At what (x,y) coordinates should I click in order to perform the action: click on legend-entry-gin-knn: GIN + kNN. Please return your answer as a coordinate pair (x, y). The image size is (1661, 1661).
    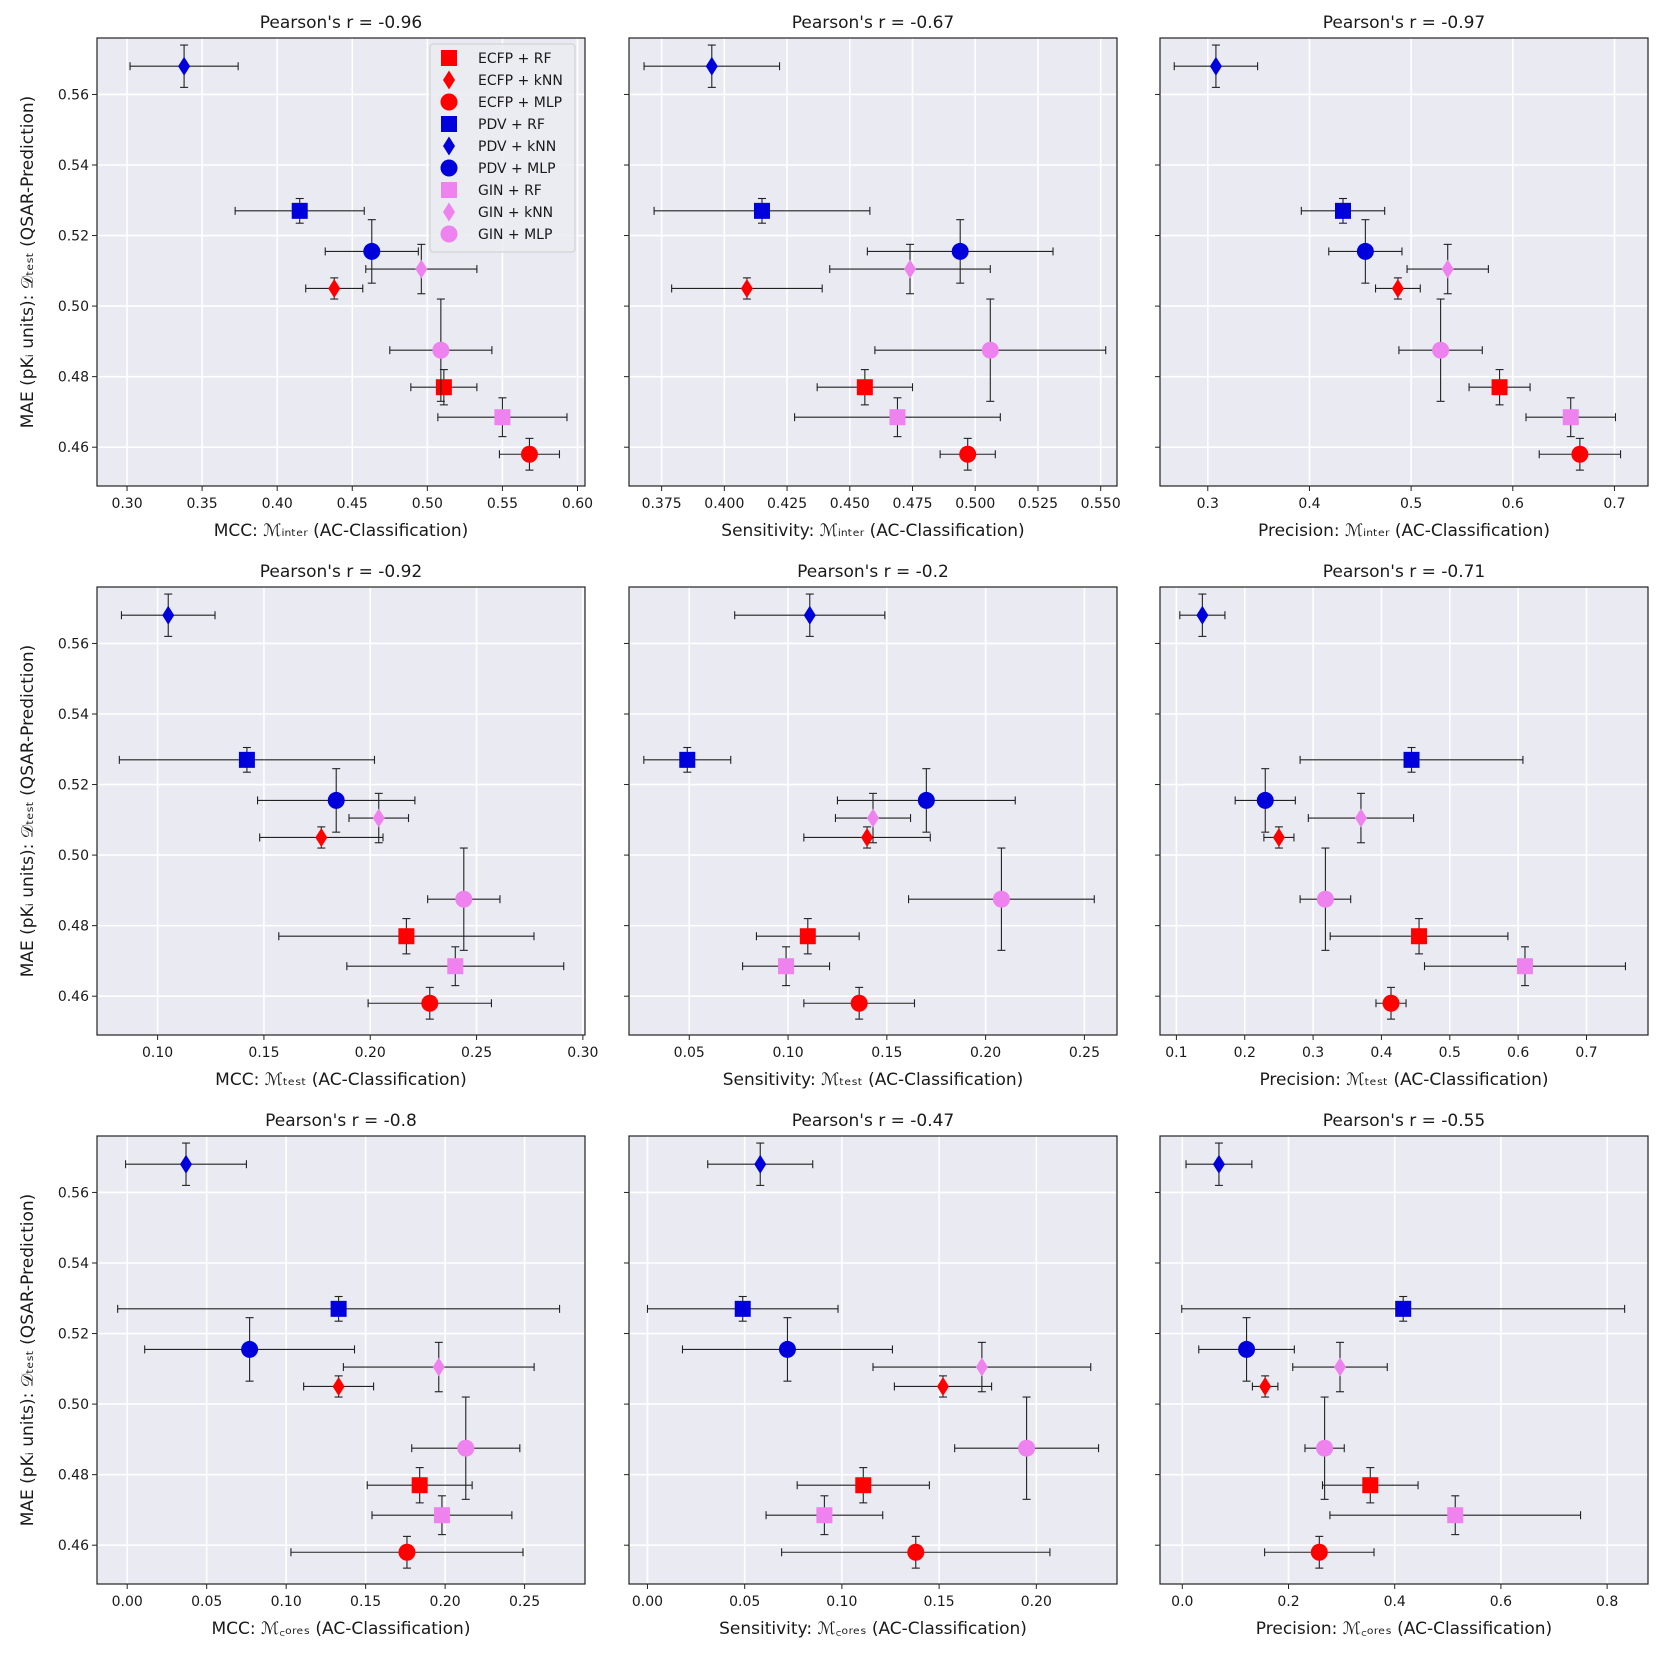
    Looking at the image, I should click on (498, 212).